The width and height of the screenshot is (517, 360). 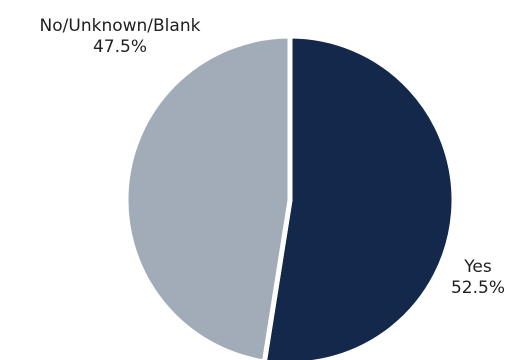 I want to click on slice-percent-no-unknown-blank: 47.5%, so click(x=120, y=47).